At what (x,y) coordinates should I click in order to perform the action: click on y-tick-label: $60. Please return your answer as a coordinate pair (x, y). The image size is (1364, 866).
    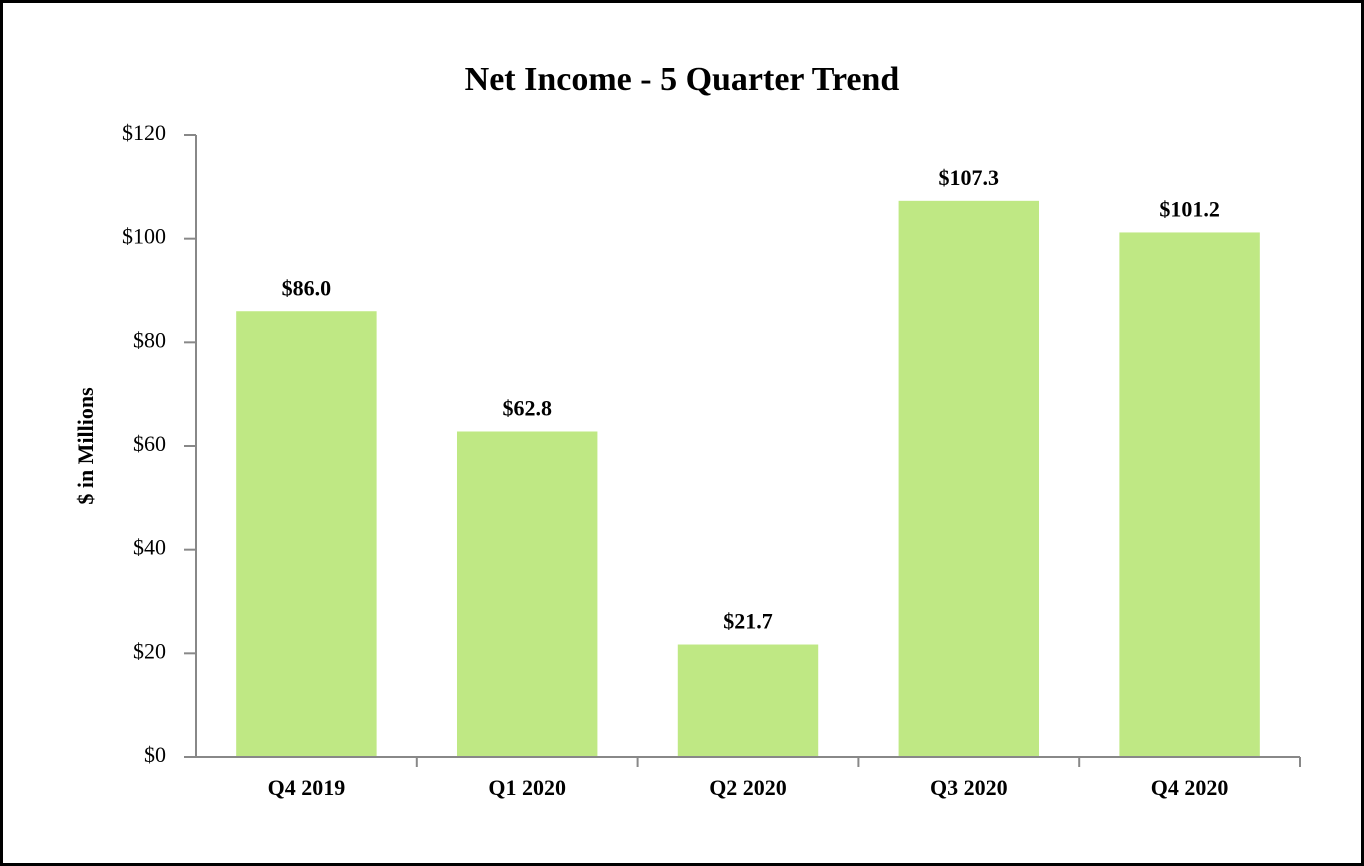
    Looking at the image, I should click on (149, 443).